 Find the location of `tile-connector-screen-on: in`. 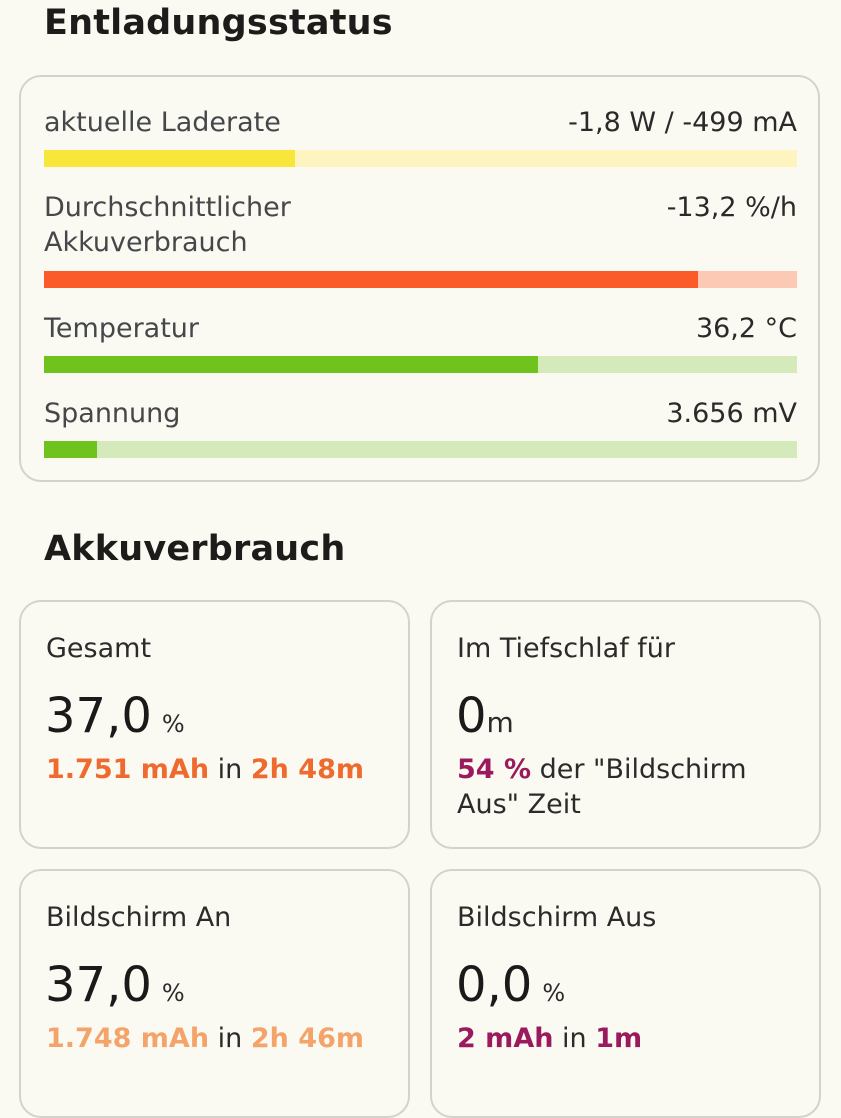

tile-connector-screen-on: in is located at coordinates (230, 1038).